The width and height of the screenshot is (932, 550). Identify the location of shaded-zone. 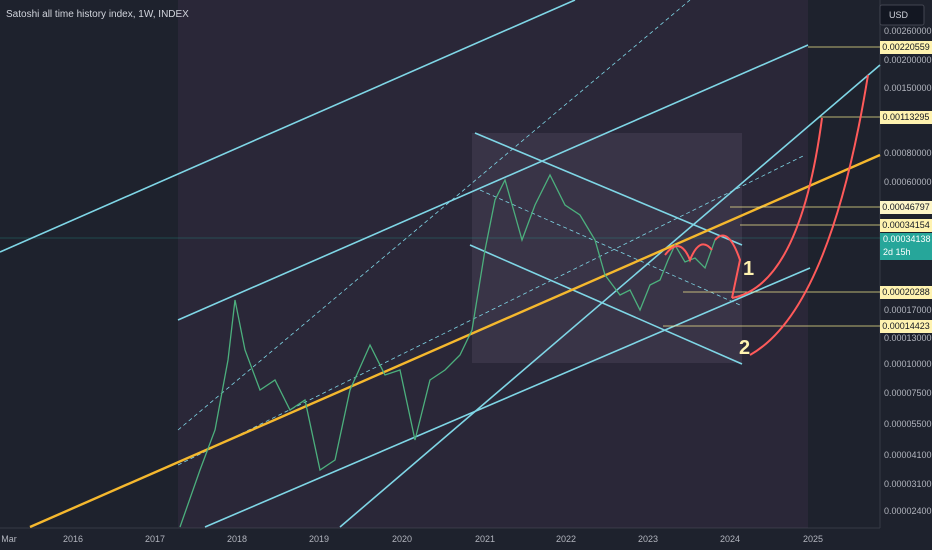
(607, 248).